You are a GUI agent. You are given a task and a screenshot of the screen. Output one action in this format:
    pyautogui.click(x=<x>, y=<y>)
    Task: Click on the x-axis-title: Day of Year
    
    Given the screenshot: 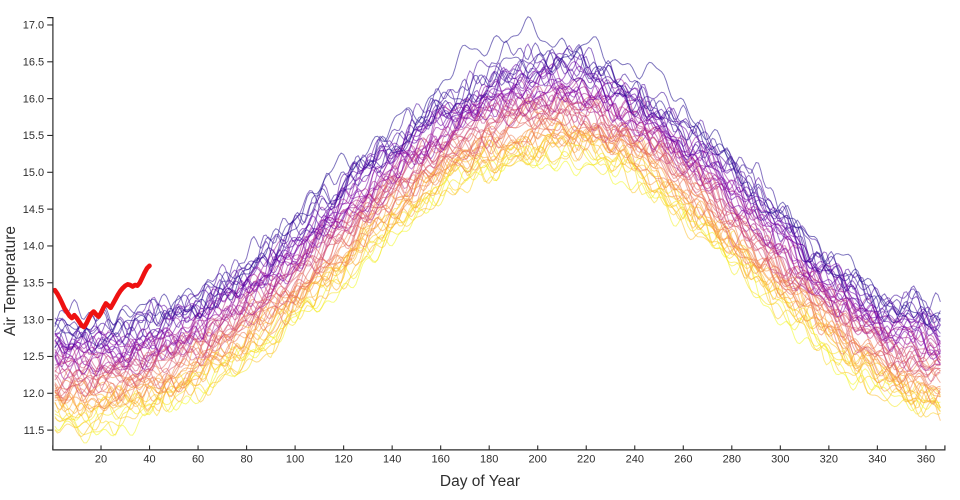 What is the action you would take?
    pyautogui.click(x=480, y=481)
    